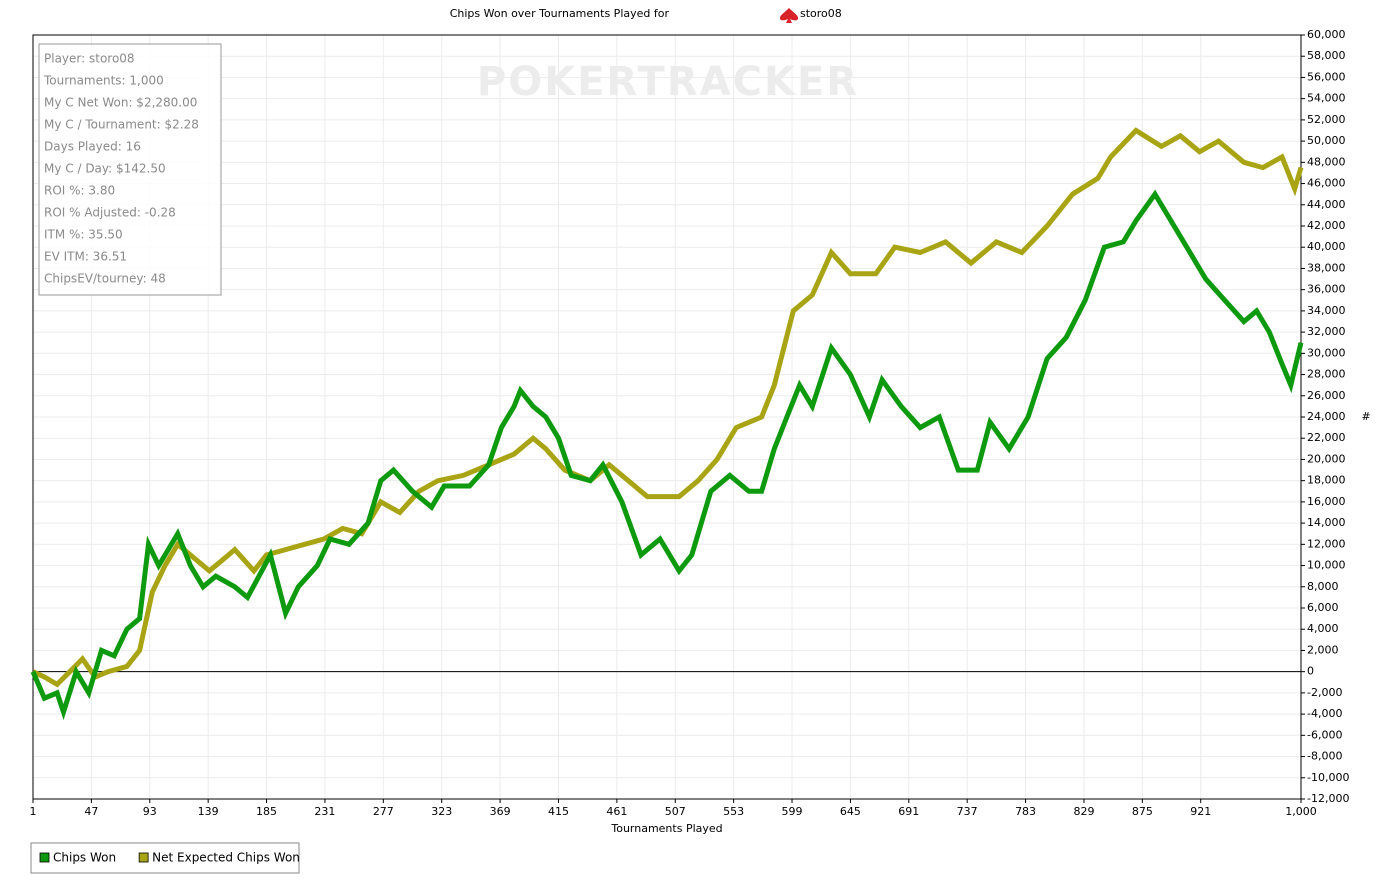 Image resolution: width=1389 pixels, height=885 pixels. What do you see at coordinates (383, 811) in the screenshot?
I see `x-tick-label: 277` at bounding box center [383, 811].